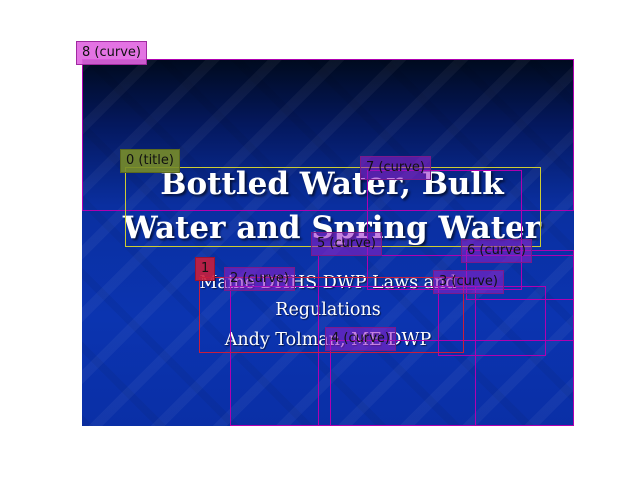 This screenshot has height=480, width=640. What do you see at coordinates (395, 168) in the screenshot?
I see `annotation-label-7: 7 (curve)` at bounding box center [395, 168].